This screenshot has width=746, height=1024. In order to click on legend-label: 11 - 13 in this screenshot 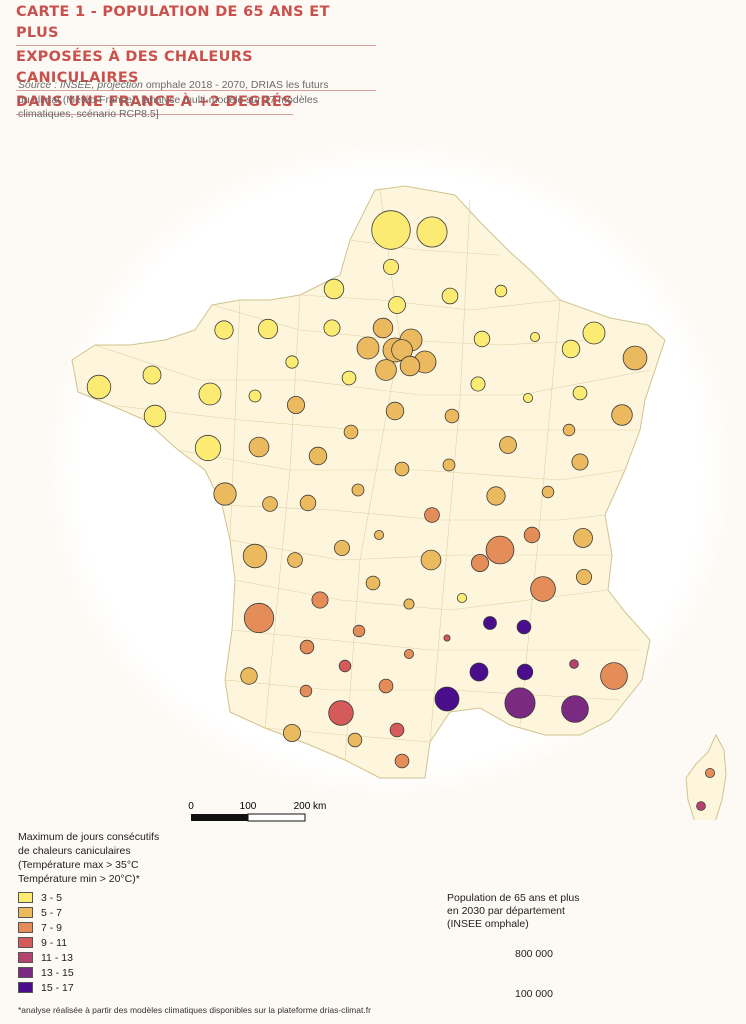, I will do `click(57, 957)`.